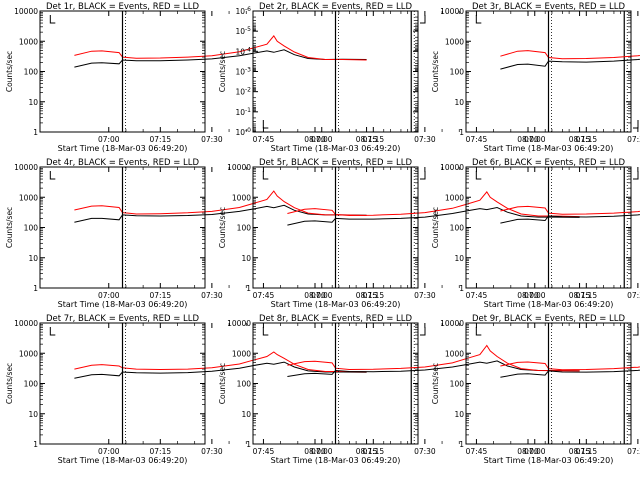 This screenshot has height=480, width=640. I want to click on panel-title: Det 6r, BLACK = Events, RED = LLD, so click(549, 163).